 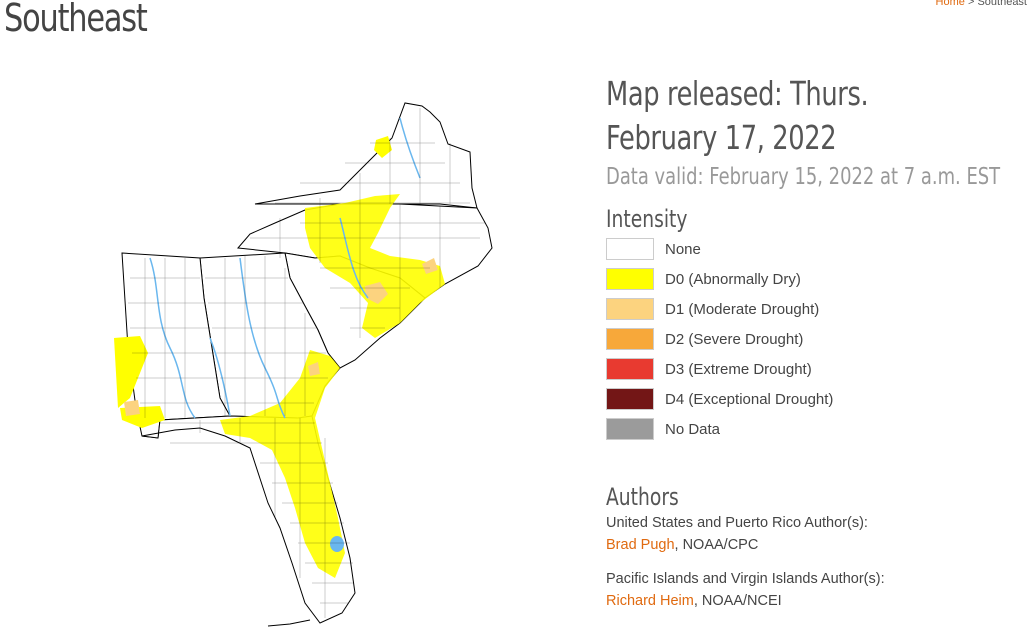 I want to click on legend-label: No Data, so click(x=693, y=429).